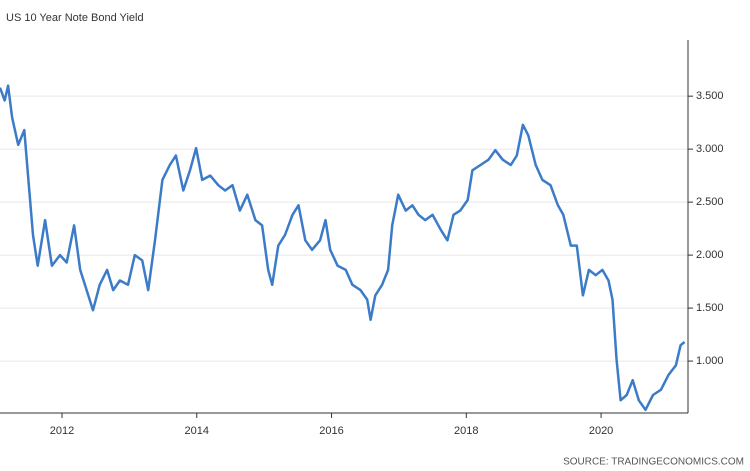  I want to click on y-tick-label: 3.500, so click(710, 96).